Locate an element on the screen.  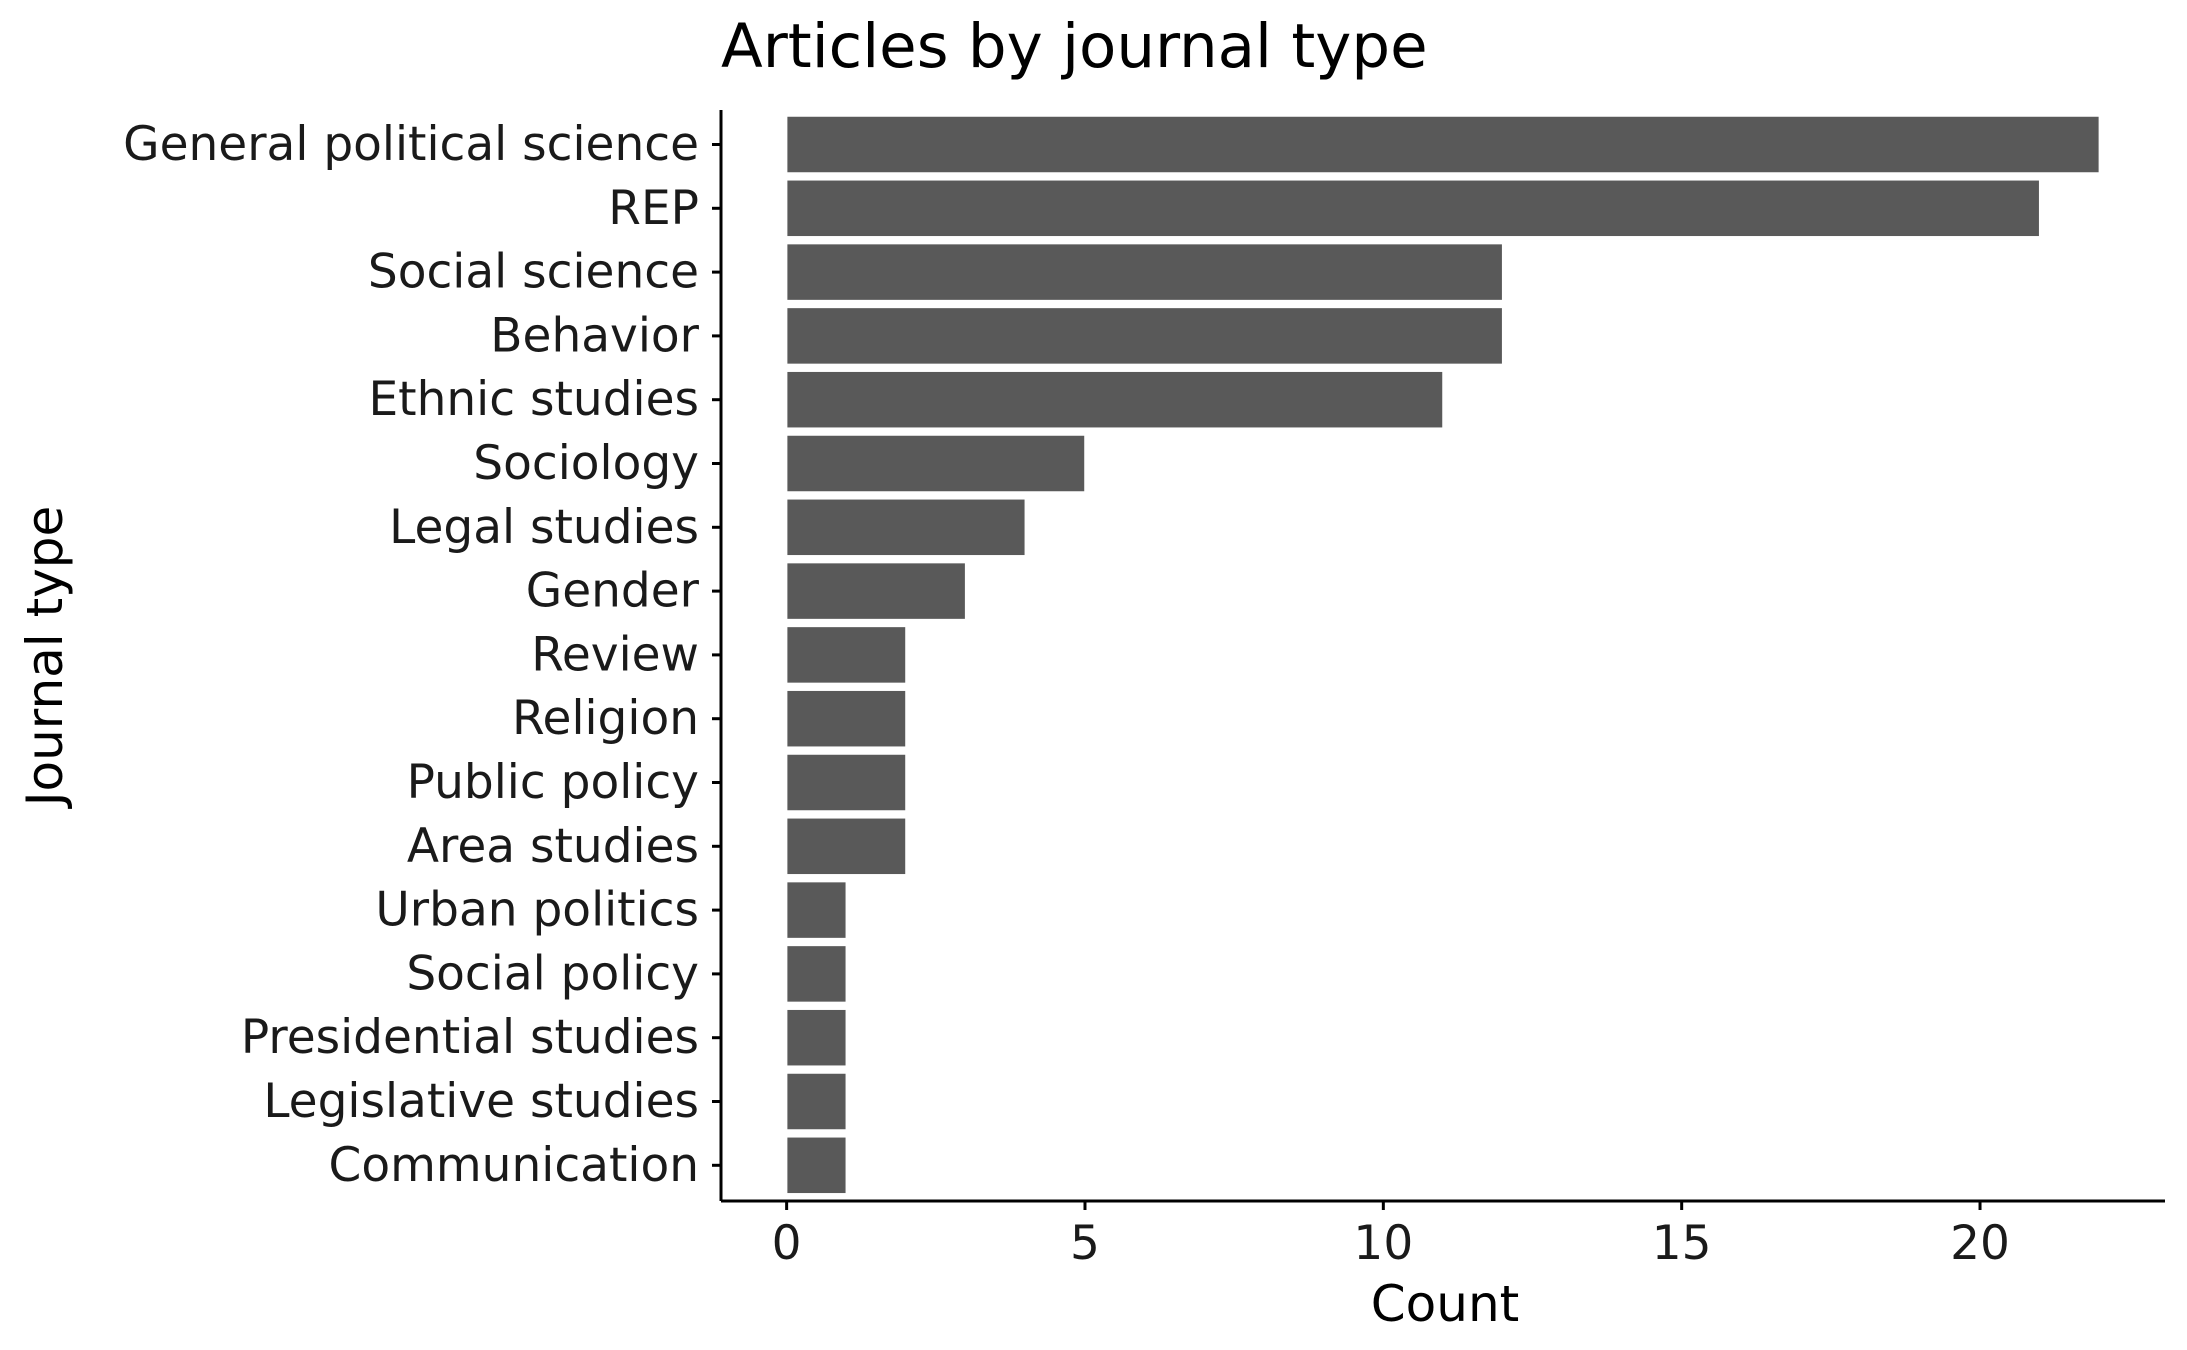
x-axis-title: Count is located at coordinates (1445, 1304).